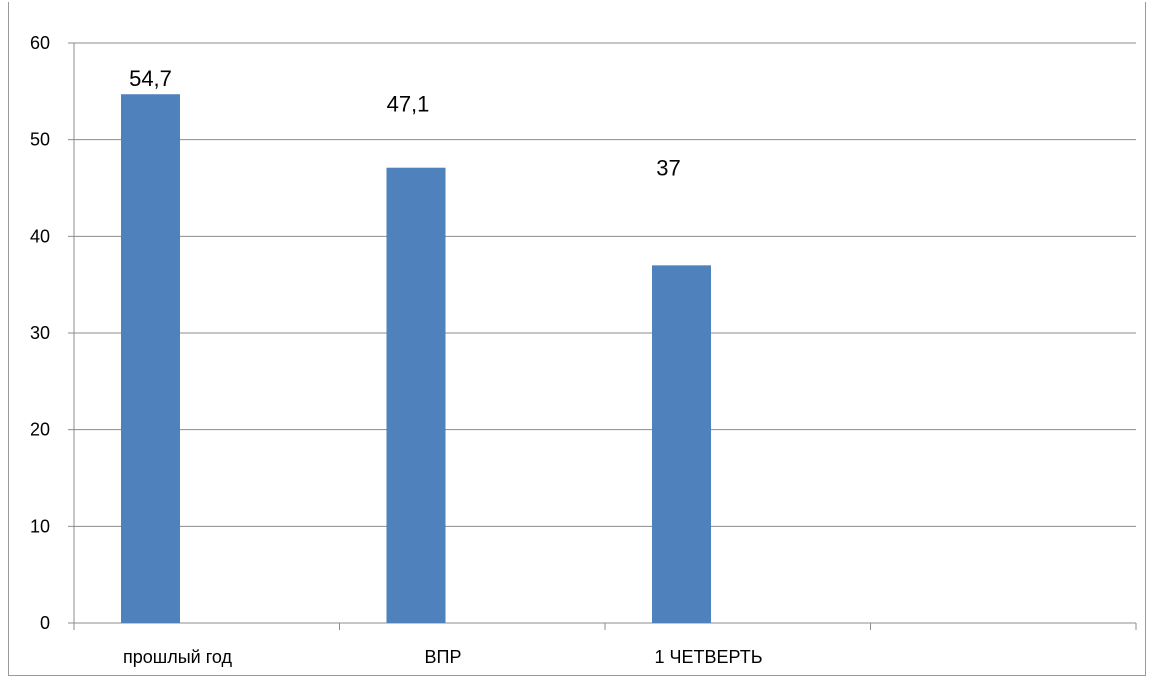 Image resolution: width=1150 pixels, height=677 pixels. Describe the element at coordinates (40, 236) in the screenshot. I see `y-tick-label-4: 40` at that location.